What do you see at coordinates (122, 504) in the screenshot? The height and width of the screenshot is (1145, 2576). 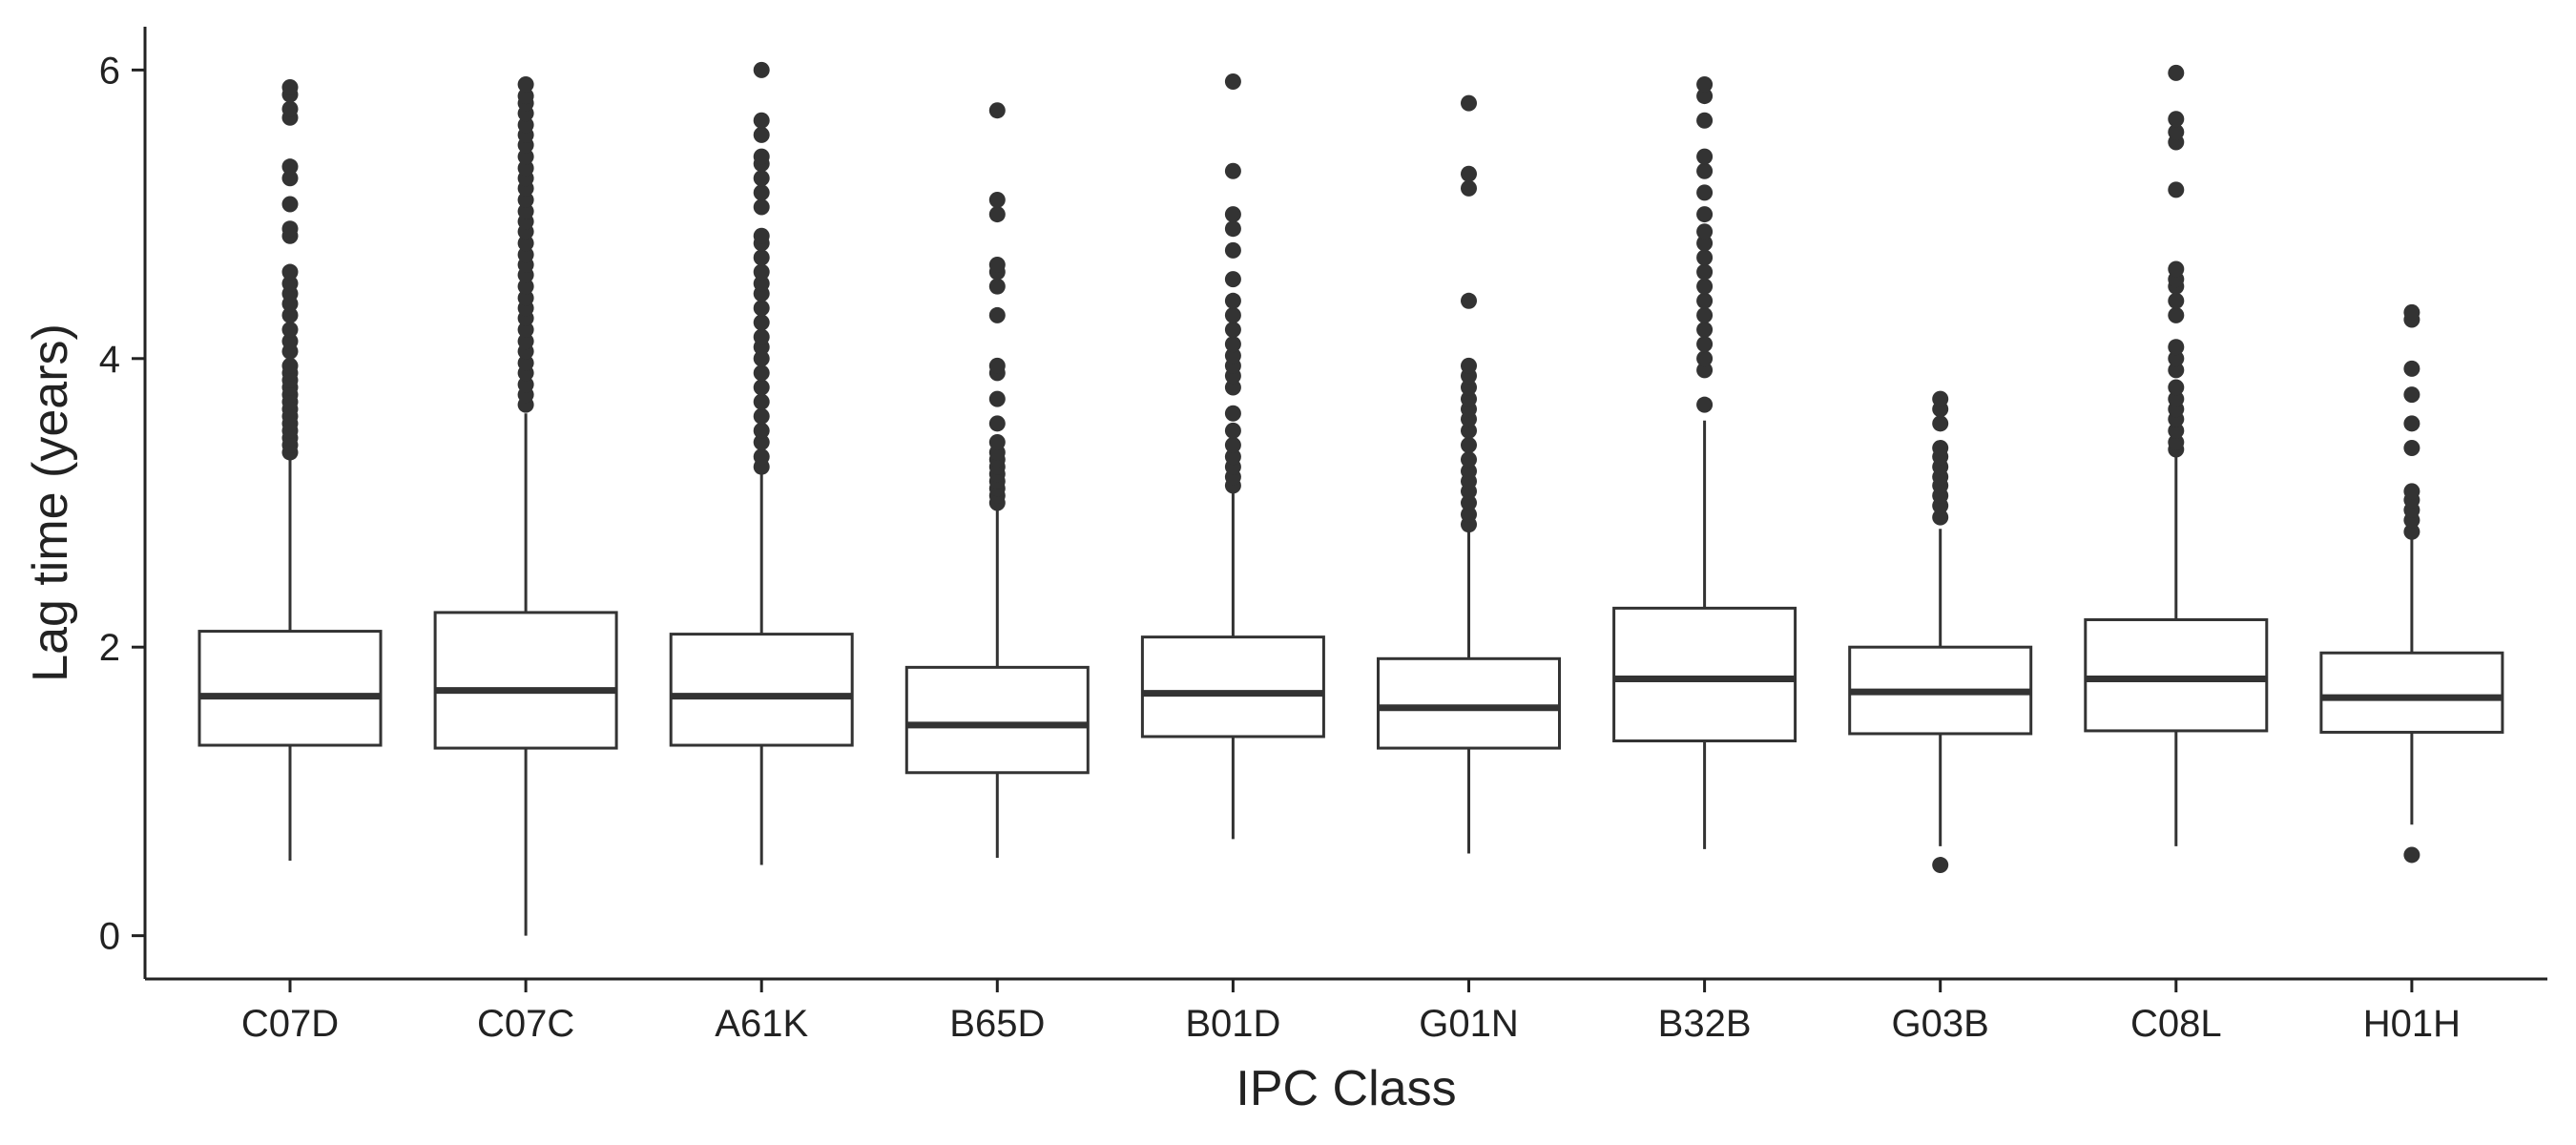 I see `y-axis-ticks: 0 2 4 6` at bounding box center [122, 504].